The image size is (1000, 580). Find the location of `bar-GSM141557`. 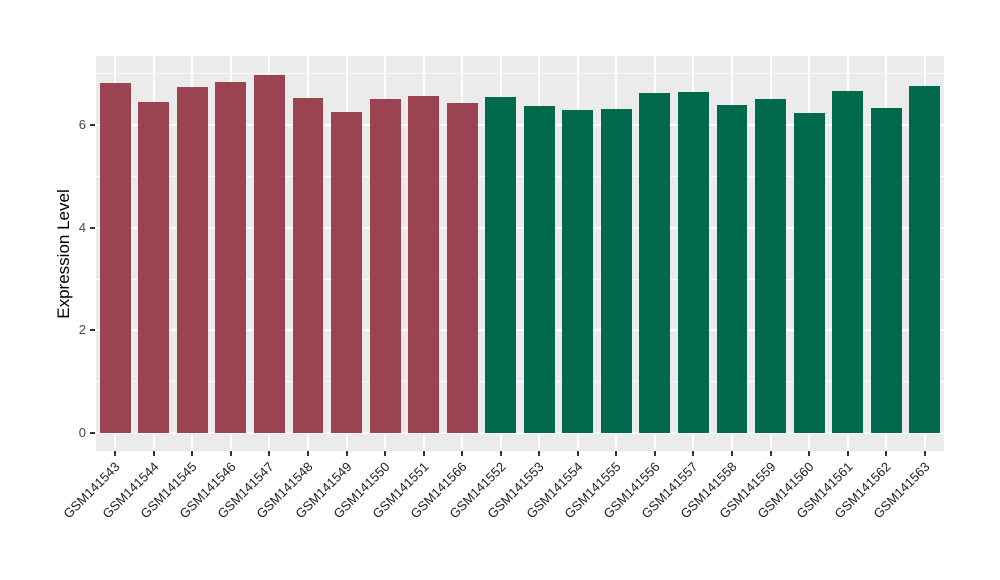

bar-GSM141557 is located at coordinates (693, 263).